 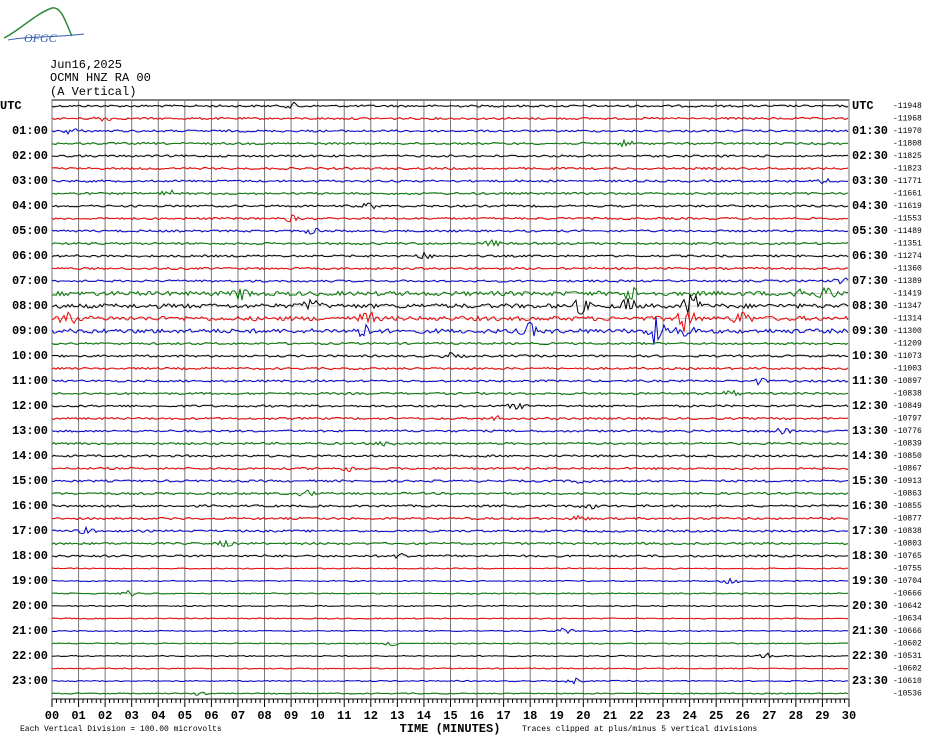 What do you see at coordinates (907, 119) in the screenshot?
I see `trace-offset: -11968` at bounding box center [907, 119].